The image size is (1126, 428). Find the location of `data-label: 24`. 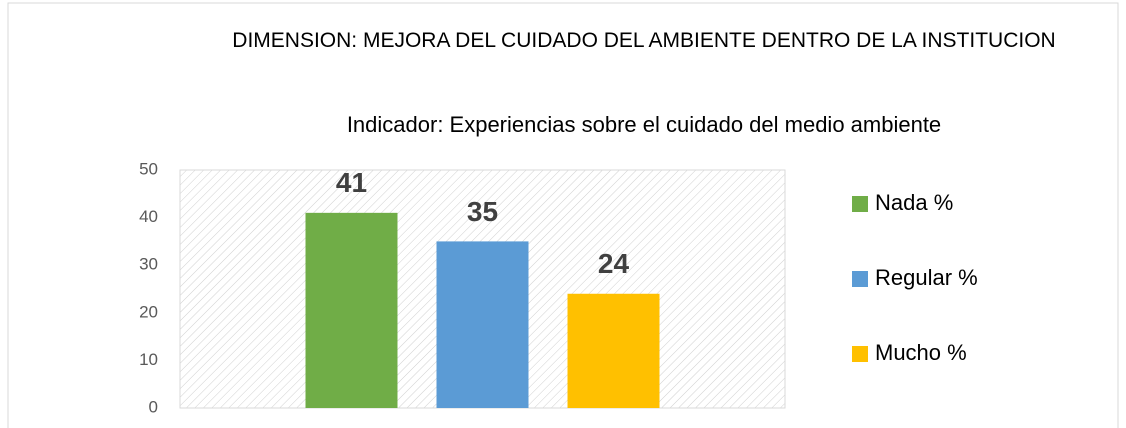

data-label: 24 is located at coordinates (614, 263).